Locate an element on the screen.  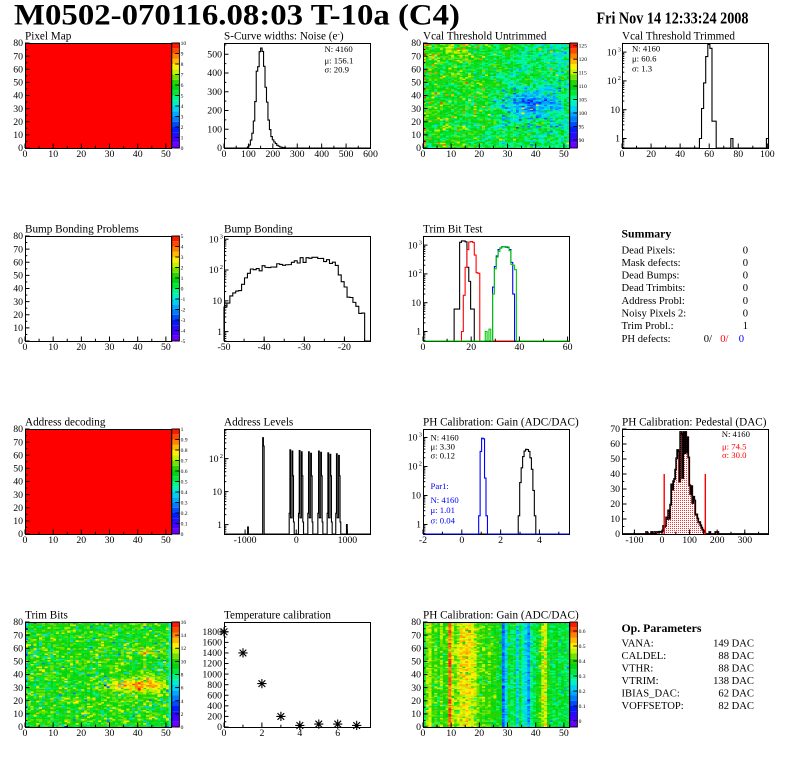
svg-text: PH Calibration: Gain (ADC/DAC) is located at coordinates (501, 616).